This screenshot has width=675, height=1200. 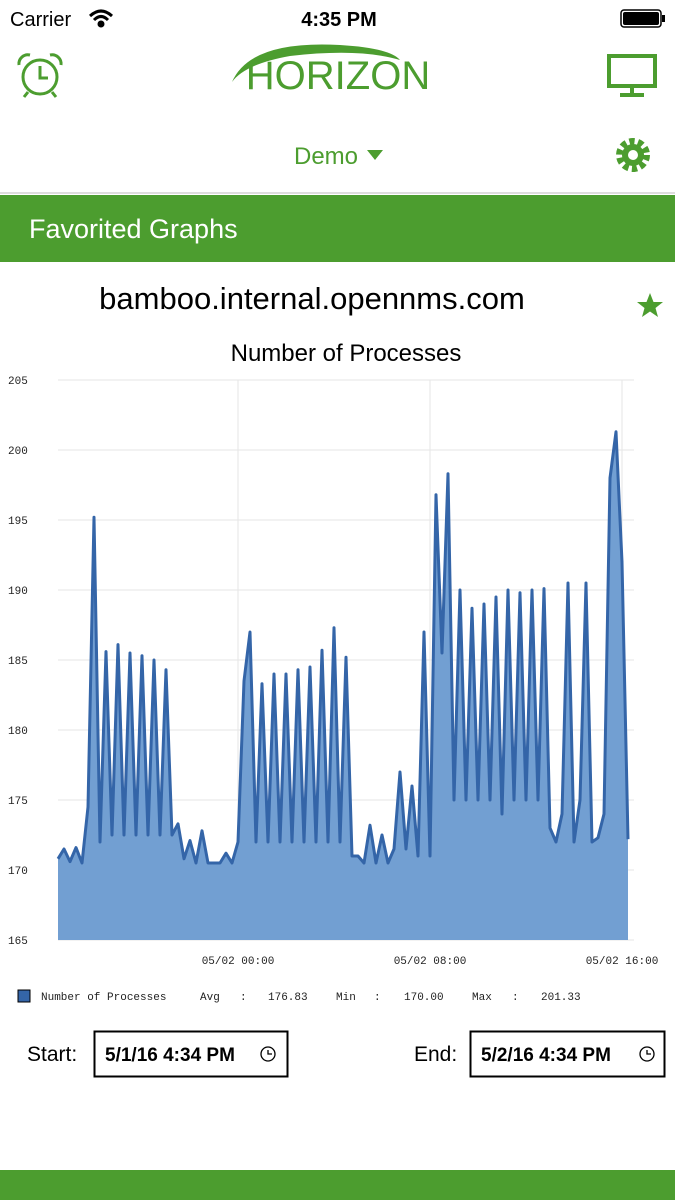 What do you see at coordinates (18, 732) in the screenshot?
I see `y-tick-label: 180` at bounding box center [18, 732].